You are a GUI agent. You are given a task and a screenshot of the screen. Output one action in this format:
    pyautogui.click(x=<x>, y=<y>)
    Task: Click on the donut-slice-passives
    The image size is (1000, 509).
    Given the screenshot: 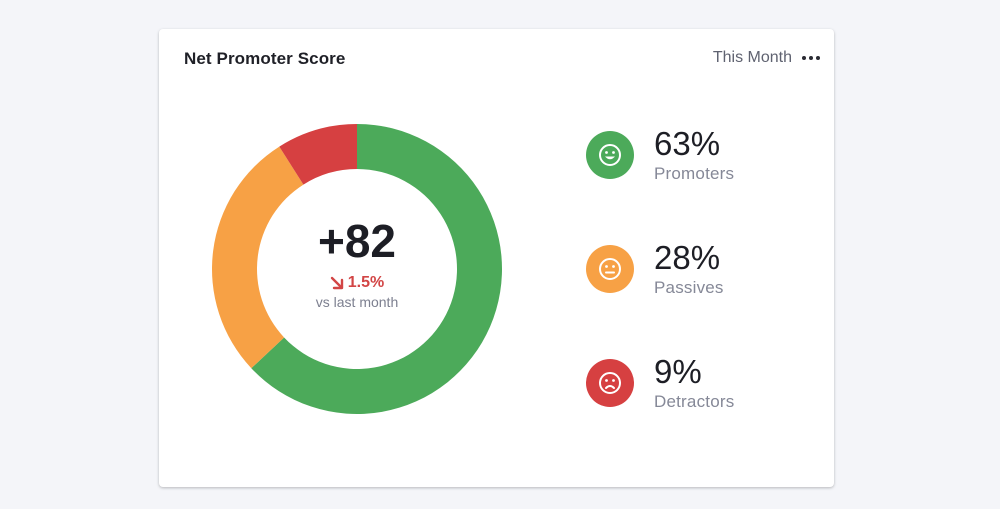 What is the action you would take?
    pyautogui.click(x=258, y=257)
    